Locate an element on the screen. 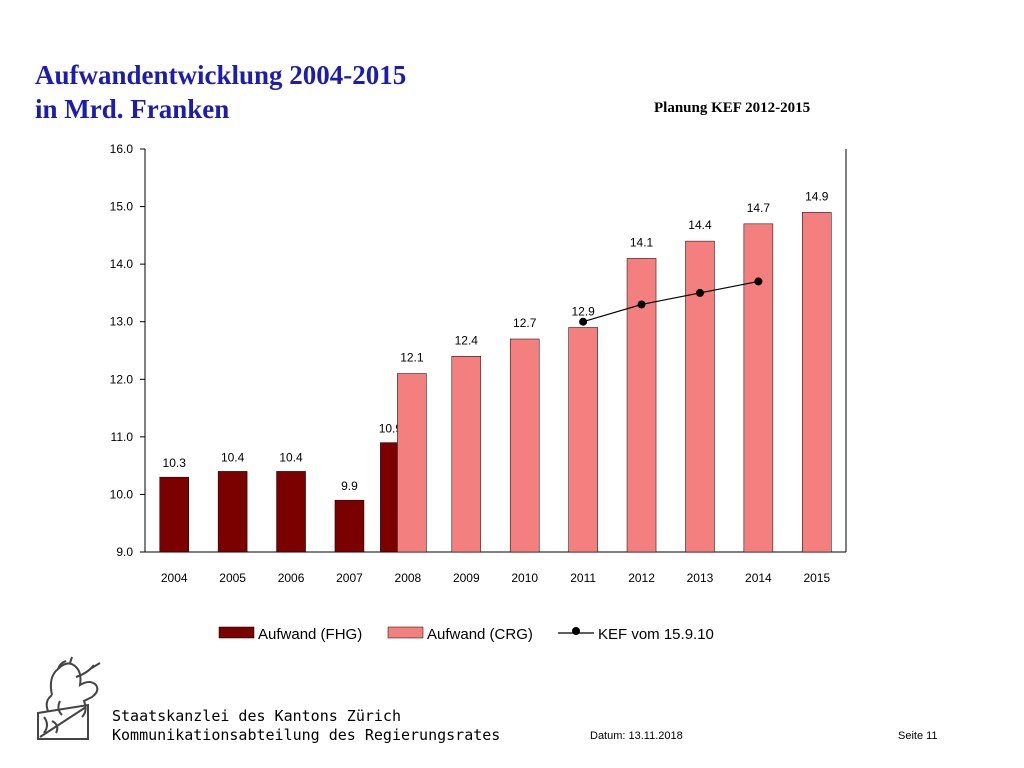 The height and width of the screenshot is (768, 1024). legend-marker-kef is located at coordinates (576, 631).